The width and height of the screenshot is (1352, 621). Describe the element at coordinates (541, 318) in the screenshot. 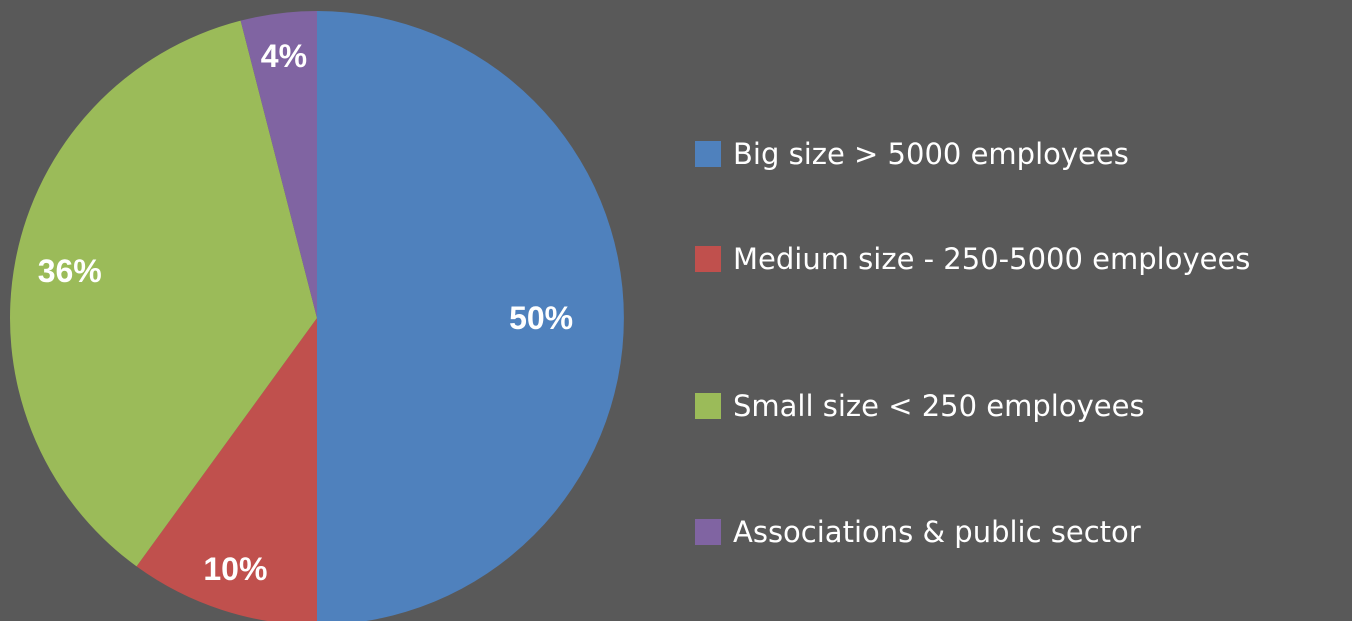

I see `data-label-1: 50%` at that location.